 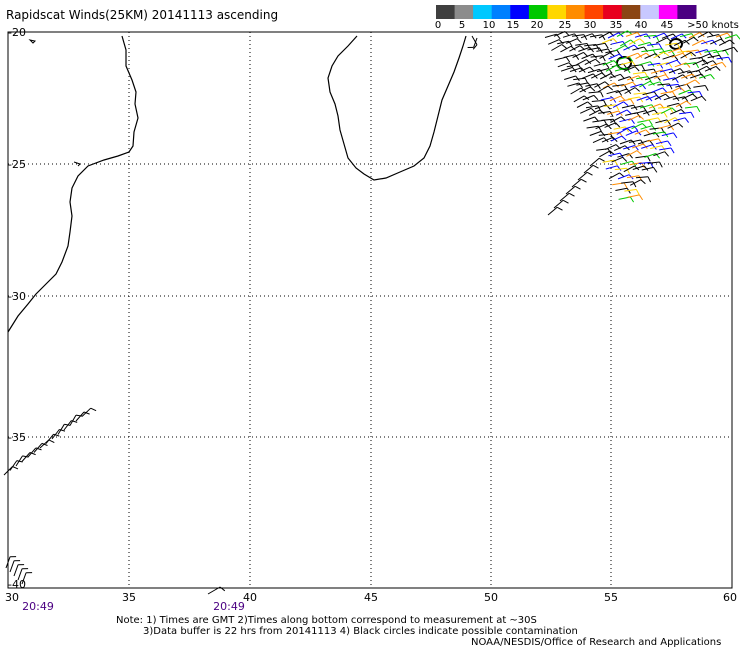 I want to click on lon-label-35: 35, so click(x=129, y=597).